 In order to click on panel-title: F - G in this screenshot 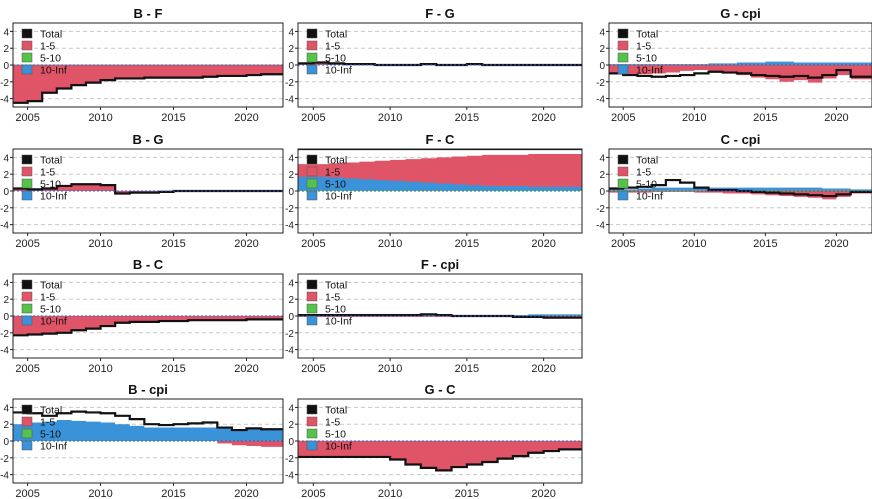, I will do `click(440, 13)`.